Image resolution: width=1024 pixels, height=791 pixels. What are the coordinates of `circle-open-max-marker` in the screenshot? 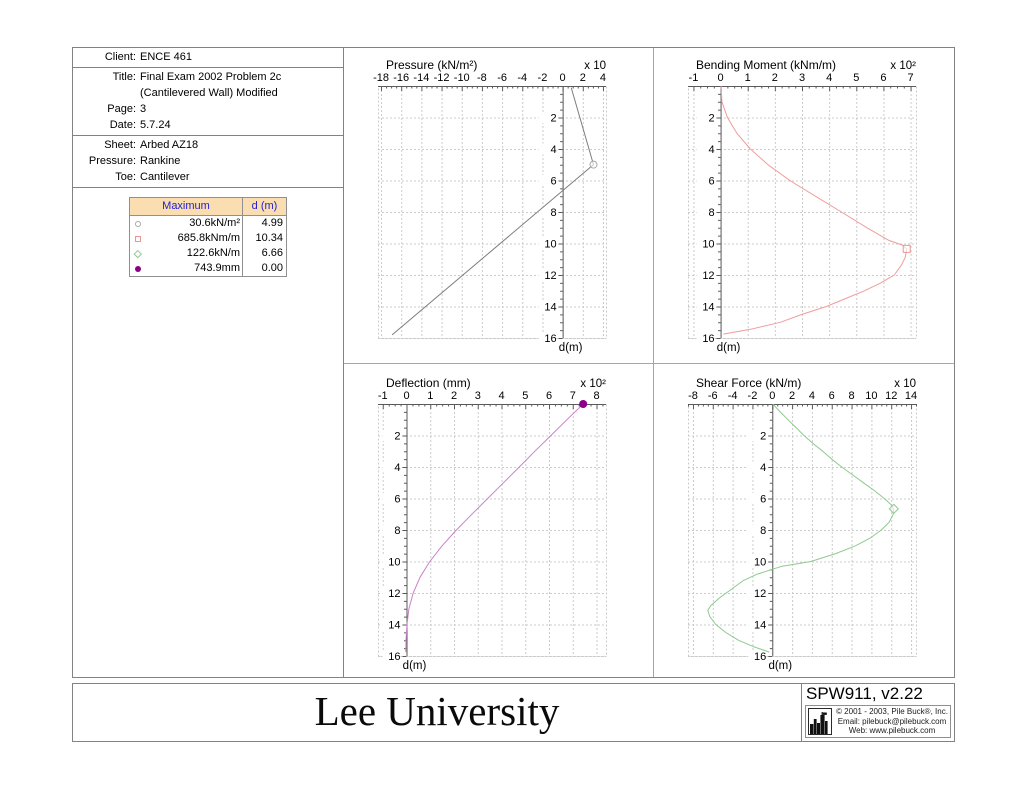 It's located at (593, 164).